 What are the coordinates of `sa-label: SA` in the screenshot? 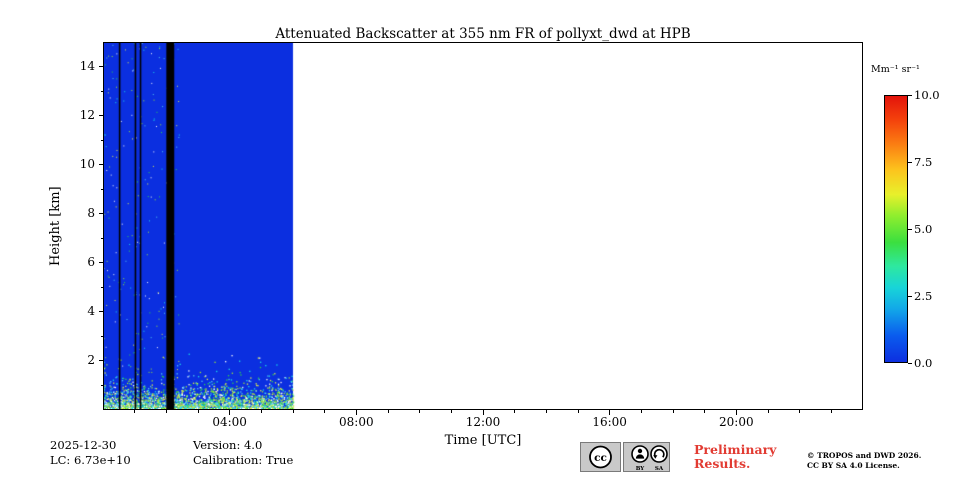 It's located at (659, 469).